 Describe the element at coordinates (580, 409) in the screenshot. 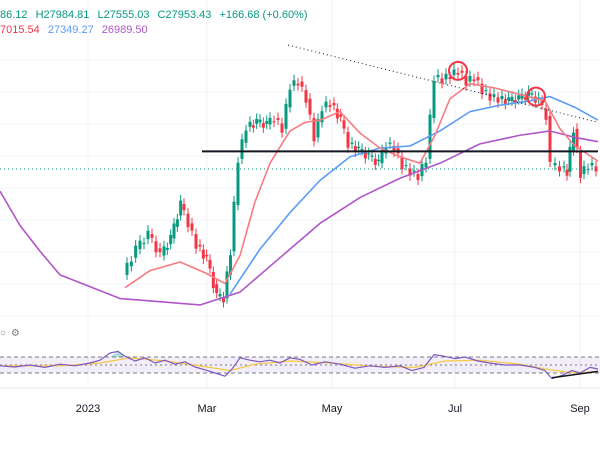

I see `x-tick-sep: Sep` at that location.